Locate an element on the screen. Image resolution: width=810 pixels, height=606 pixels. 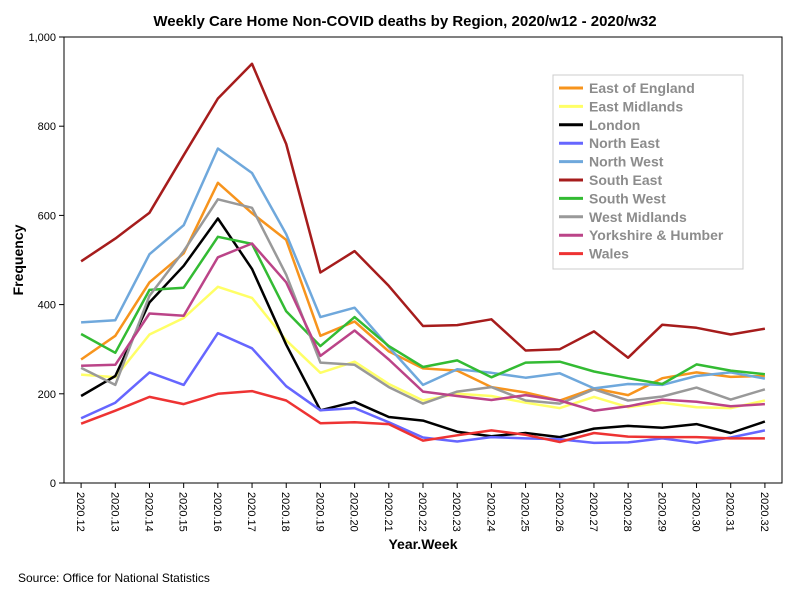
y-tick-label: 800 is located at coordinates (47, 127).